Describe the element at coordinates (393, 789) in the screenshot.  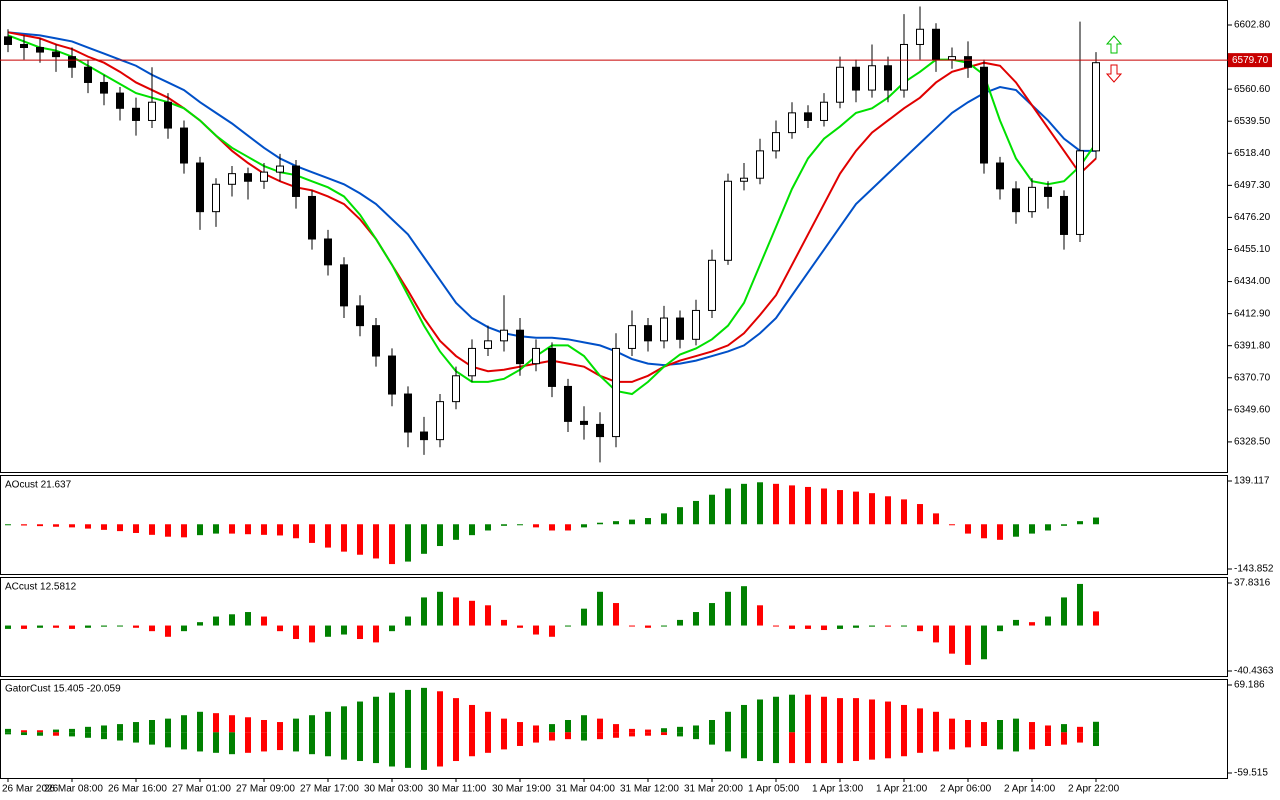
I see `x-tick-label: 30 Mar 03:00` at that location.